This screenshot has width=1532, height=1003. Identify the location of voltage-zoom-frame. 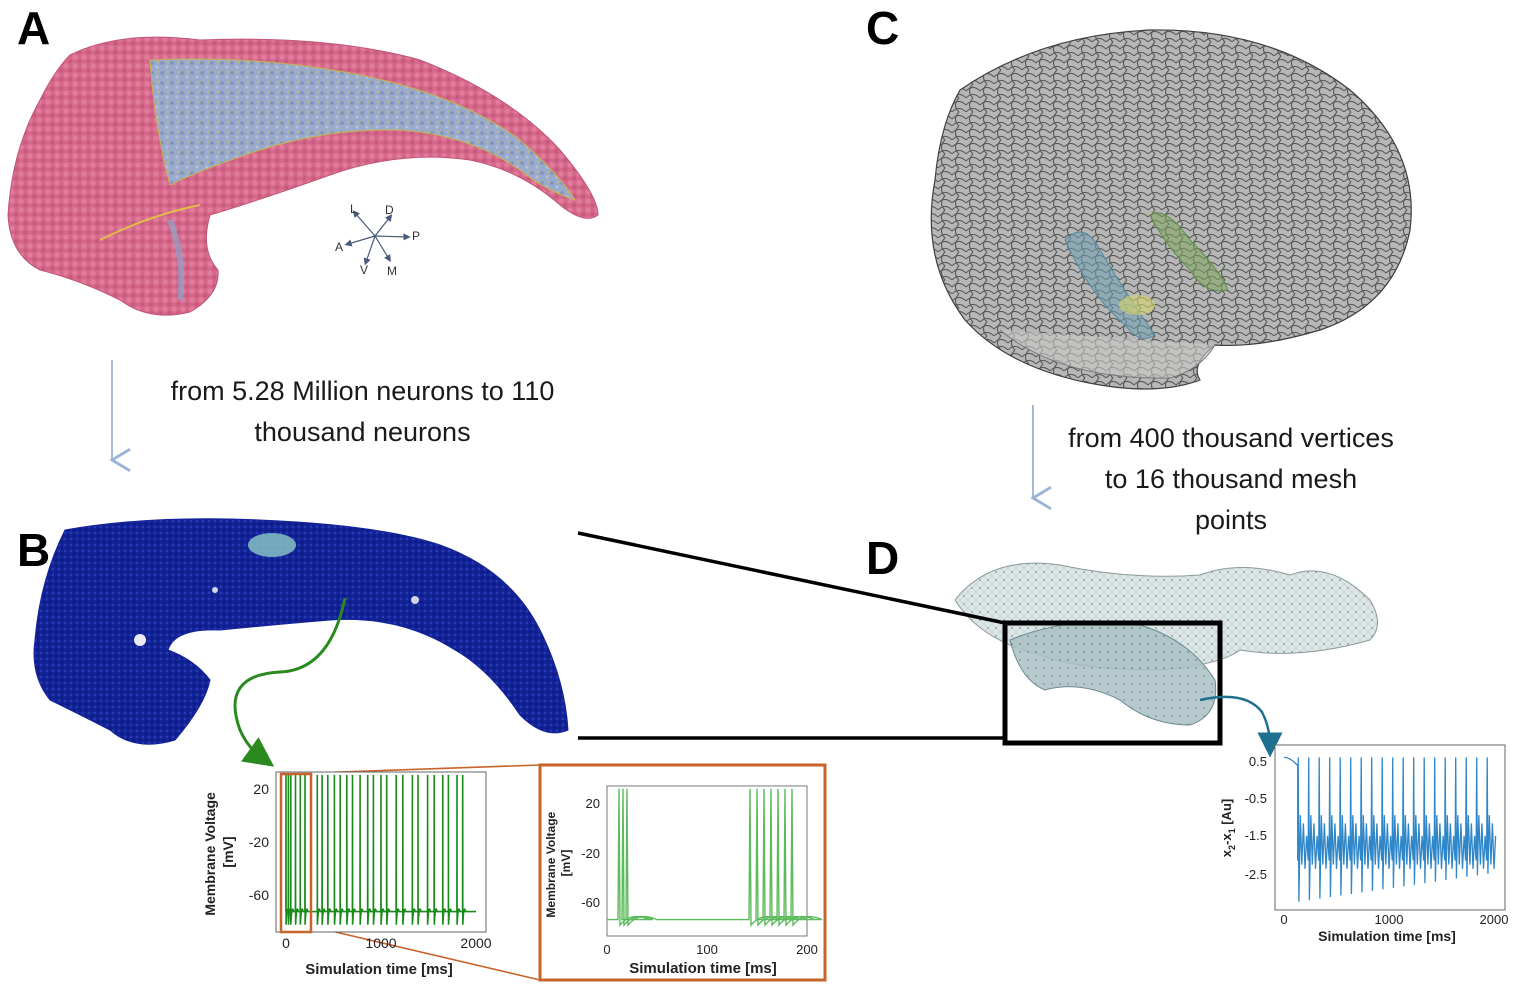
(682, 872).